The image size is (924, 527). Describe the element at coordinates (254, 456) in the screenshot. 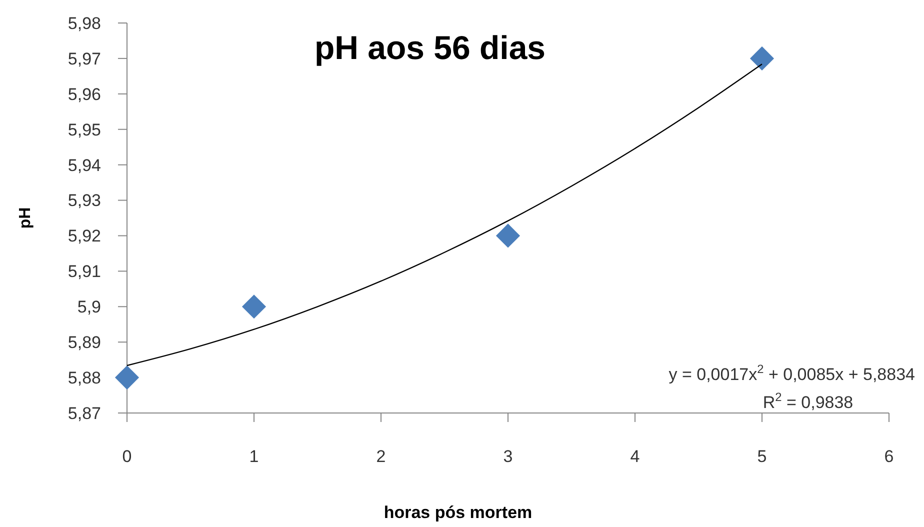

I see `x-tick-label: 1` at that location.